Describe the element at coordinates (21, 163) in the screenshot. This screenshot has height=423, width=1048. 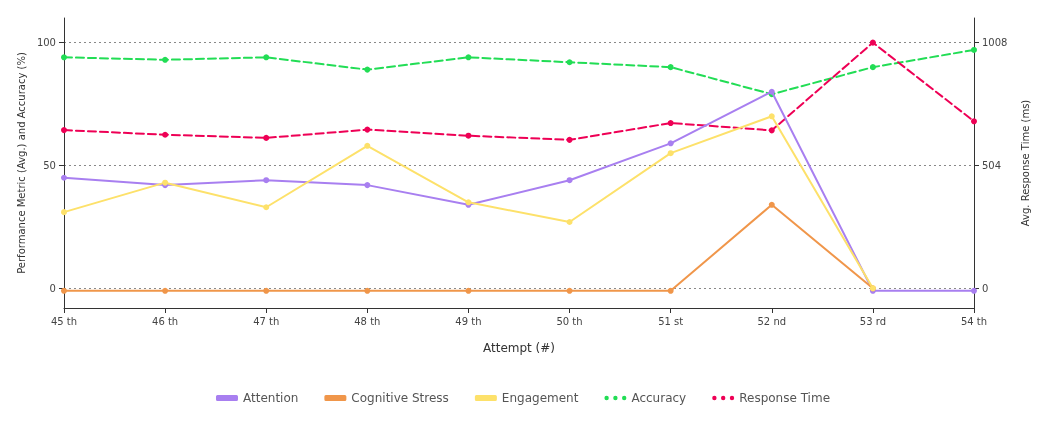
I see `y-axis-title: Performance Metric (Avg.) and Accuracy (%)` at that location.